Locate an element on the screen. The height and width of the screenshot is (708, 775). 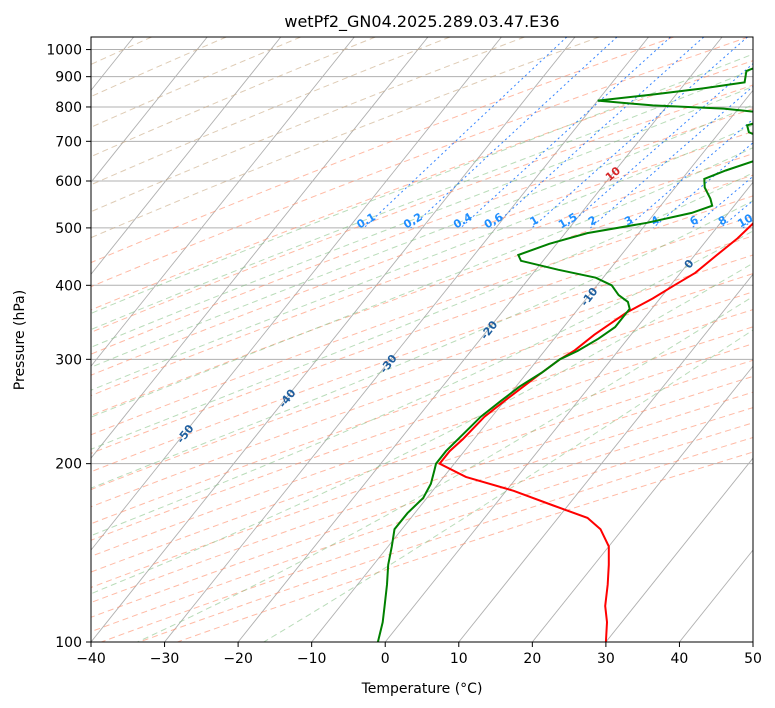
y-axis: 100 200 300 400 500 600 700 800 900 1000 is located at coordinates (68, 347).